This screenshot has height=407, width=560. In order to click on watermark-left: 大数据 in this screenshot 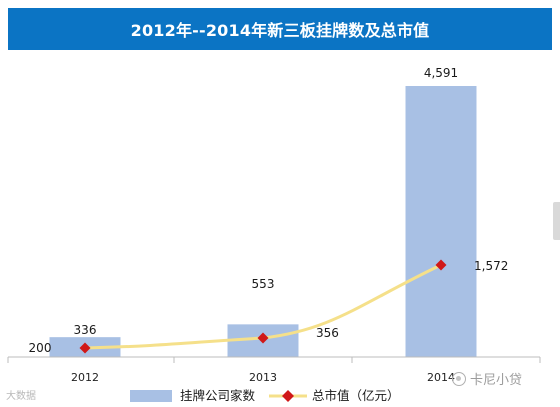, I will do `click(21, 396)`.